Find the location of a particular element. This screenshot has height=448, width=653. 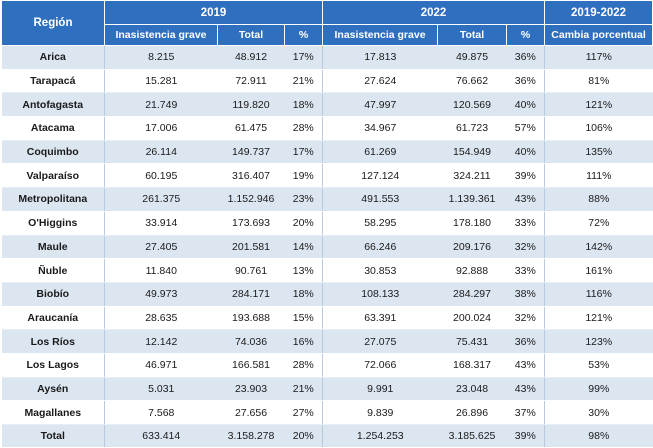

total-2022-cell: 76.662 is located at coordinates (472, 81).